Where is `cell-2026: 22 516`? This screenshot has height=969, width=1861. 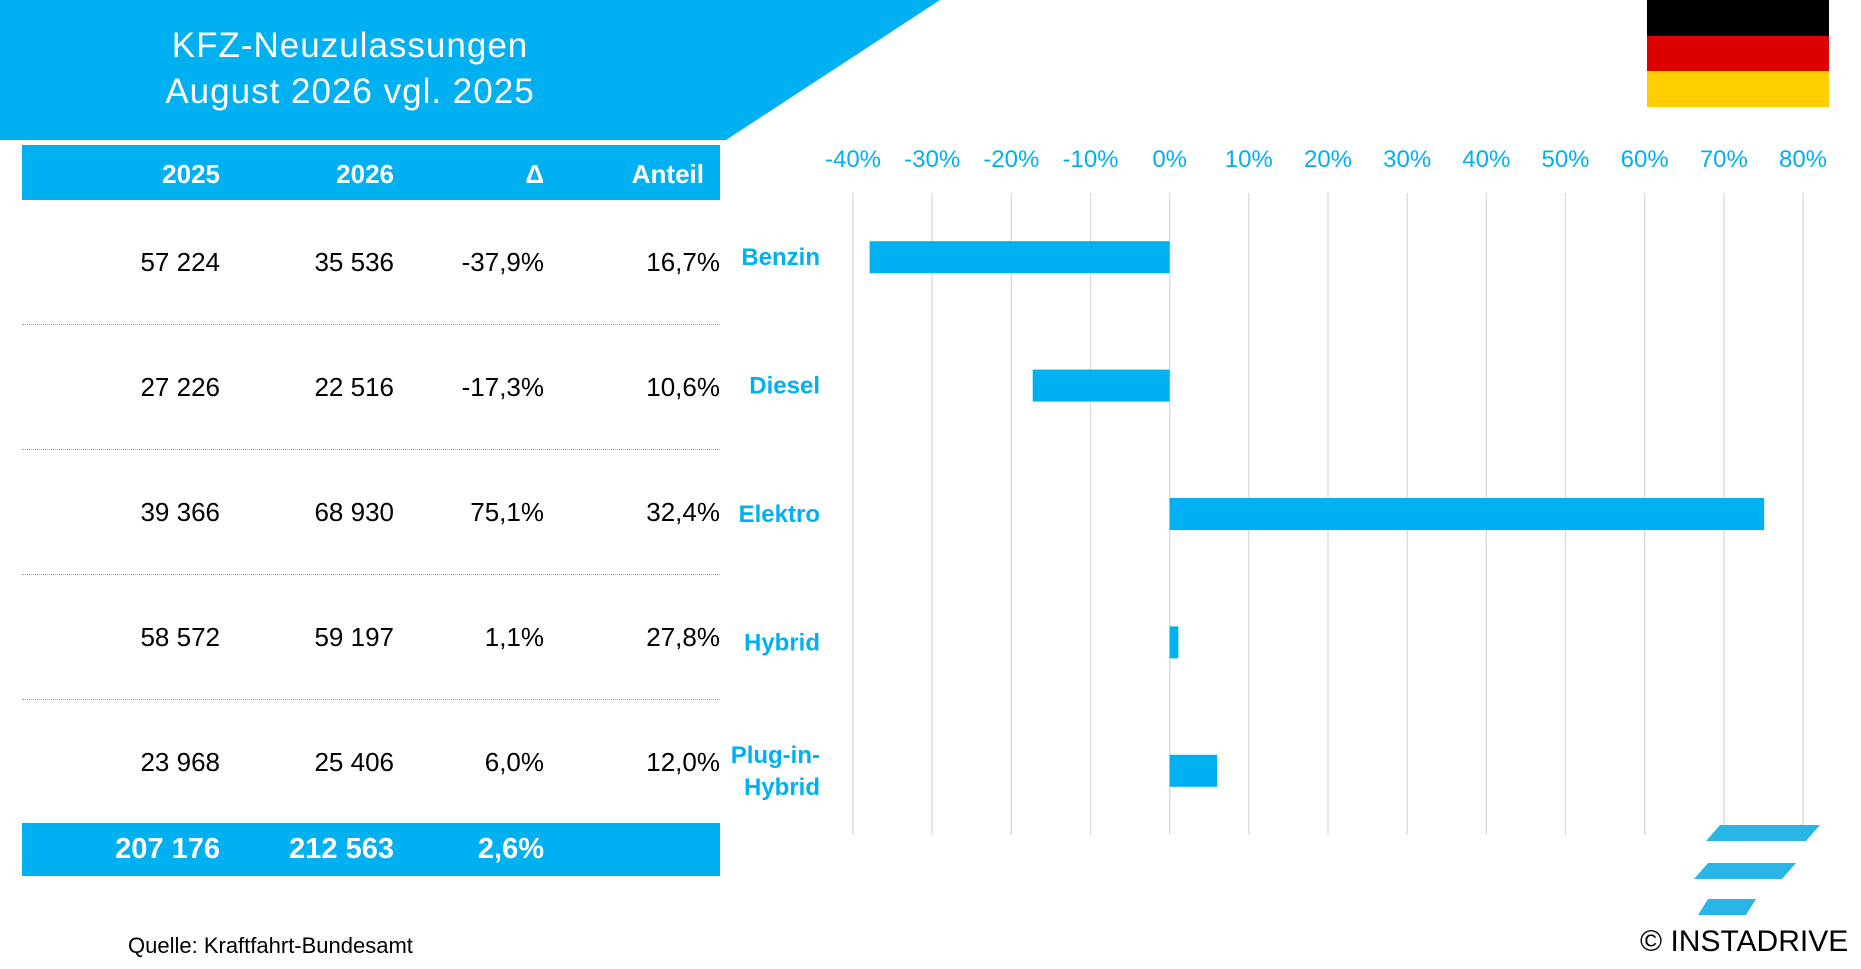 cell-2026: 22 516 is located at coordinates (354, 387).